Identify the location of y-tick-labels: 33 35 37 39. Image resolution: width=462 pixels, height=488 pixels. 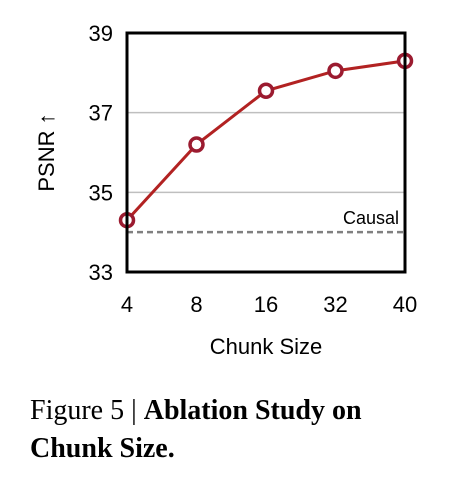
(101, 153).